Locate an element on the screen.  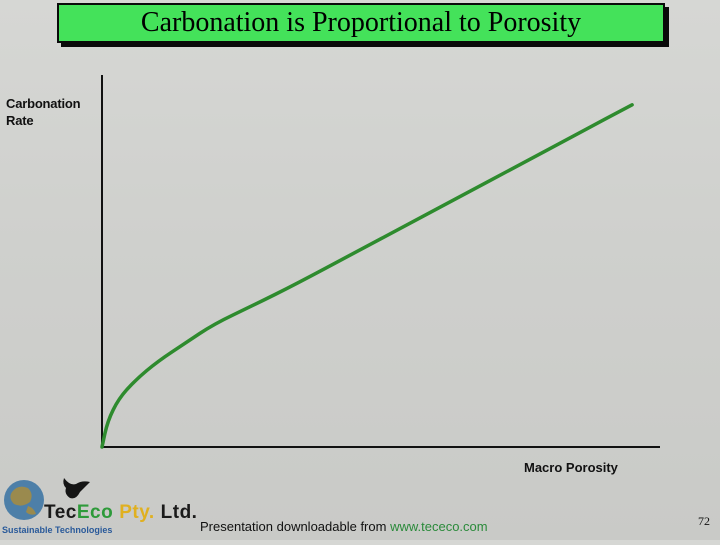
company-logo: TecEco Pty. Ltd. Sustainable Technologies is located at coordinates (105, 505).